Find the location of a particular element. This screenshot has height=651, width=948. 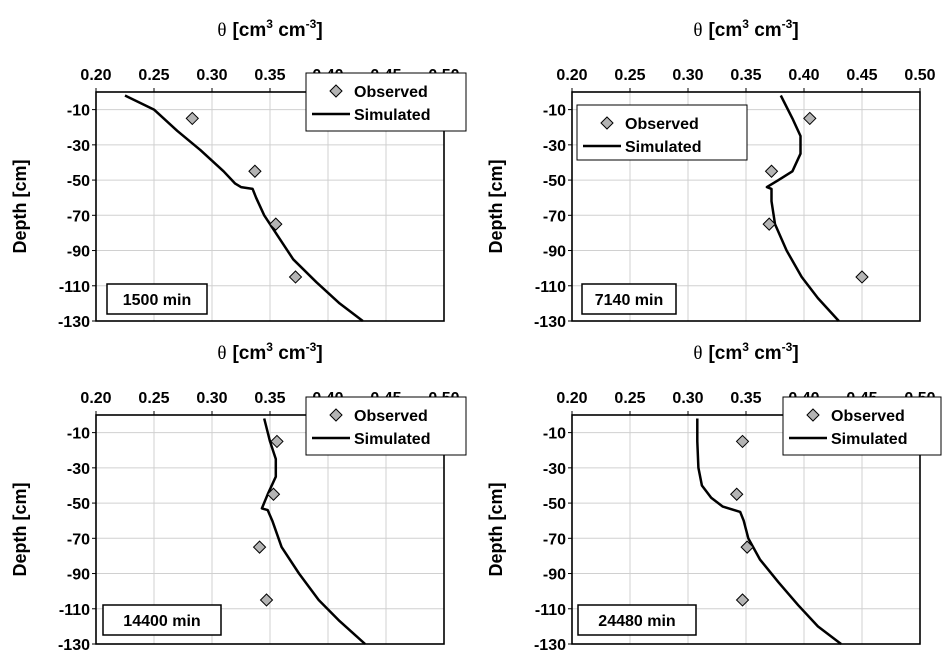

panel-label: 24480 min is located at coordinates (636, 621).